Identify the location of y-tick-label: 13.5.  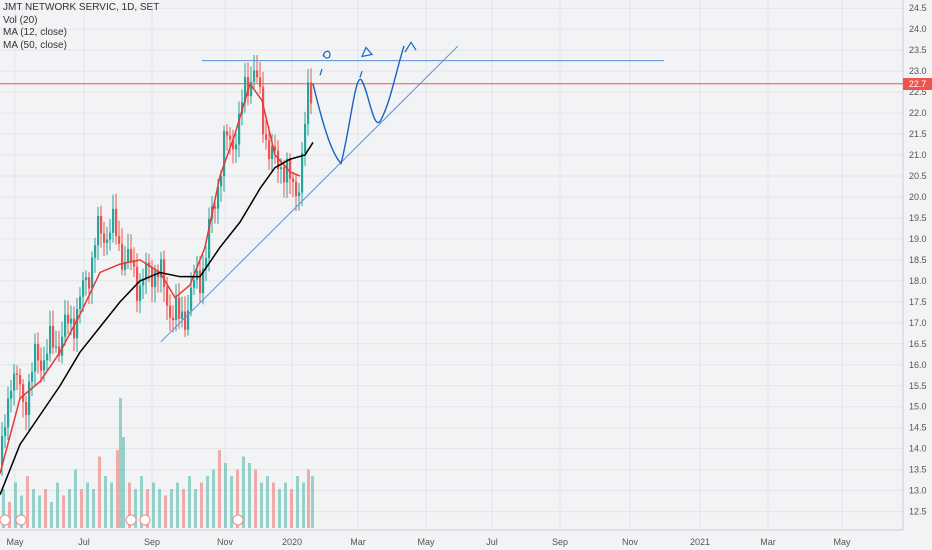
(918, 470).